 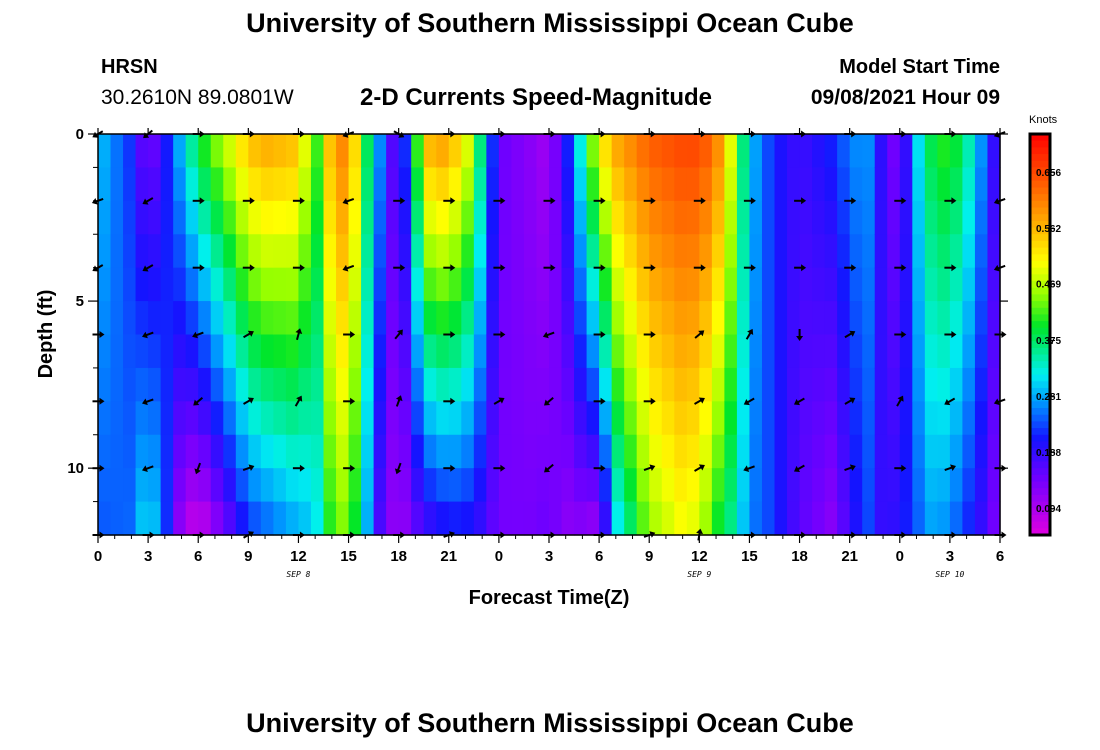 I want to click on x-tick-label: 9, so click(x=248, y=556).